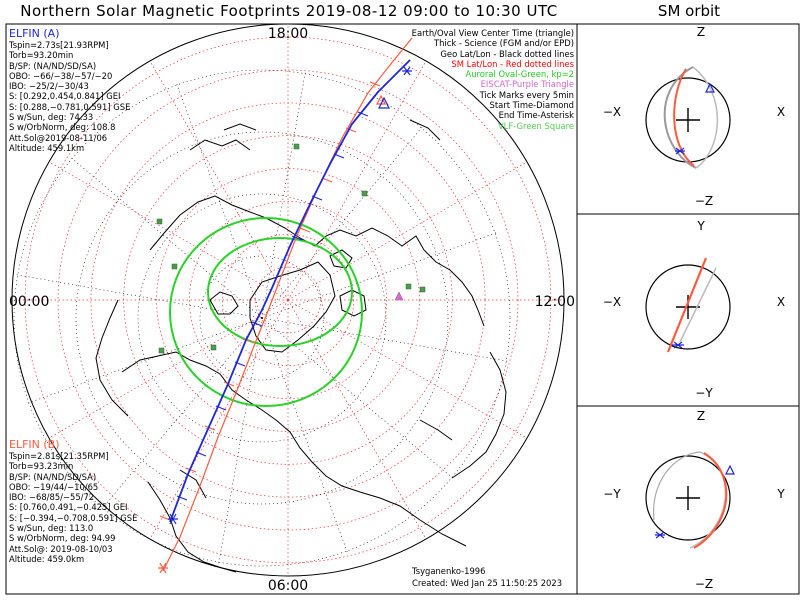 This screenshot has width=800, height=600. What do you see at coordinates (531, 105) in the screenshot?
I see `legend-entry: Start Time-Diamond` at bounding box center [531, 105].